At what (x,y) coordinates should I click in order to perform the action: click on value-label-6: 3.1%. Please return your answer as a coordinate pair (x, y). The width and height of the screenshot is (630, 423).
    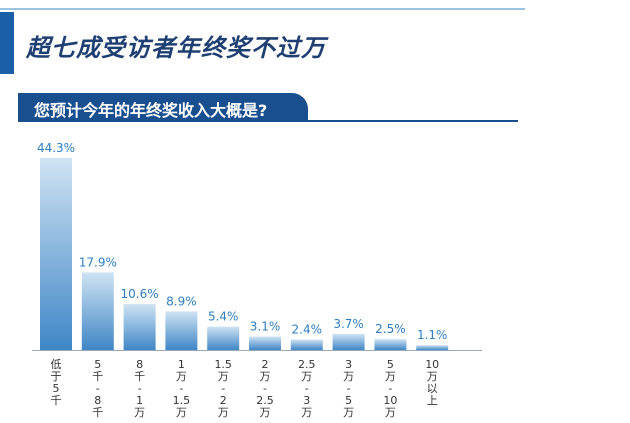
    Looking at the image, I should click on (265, 327).